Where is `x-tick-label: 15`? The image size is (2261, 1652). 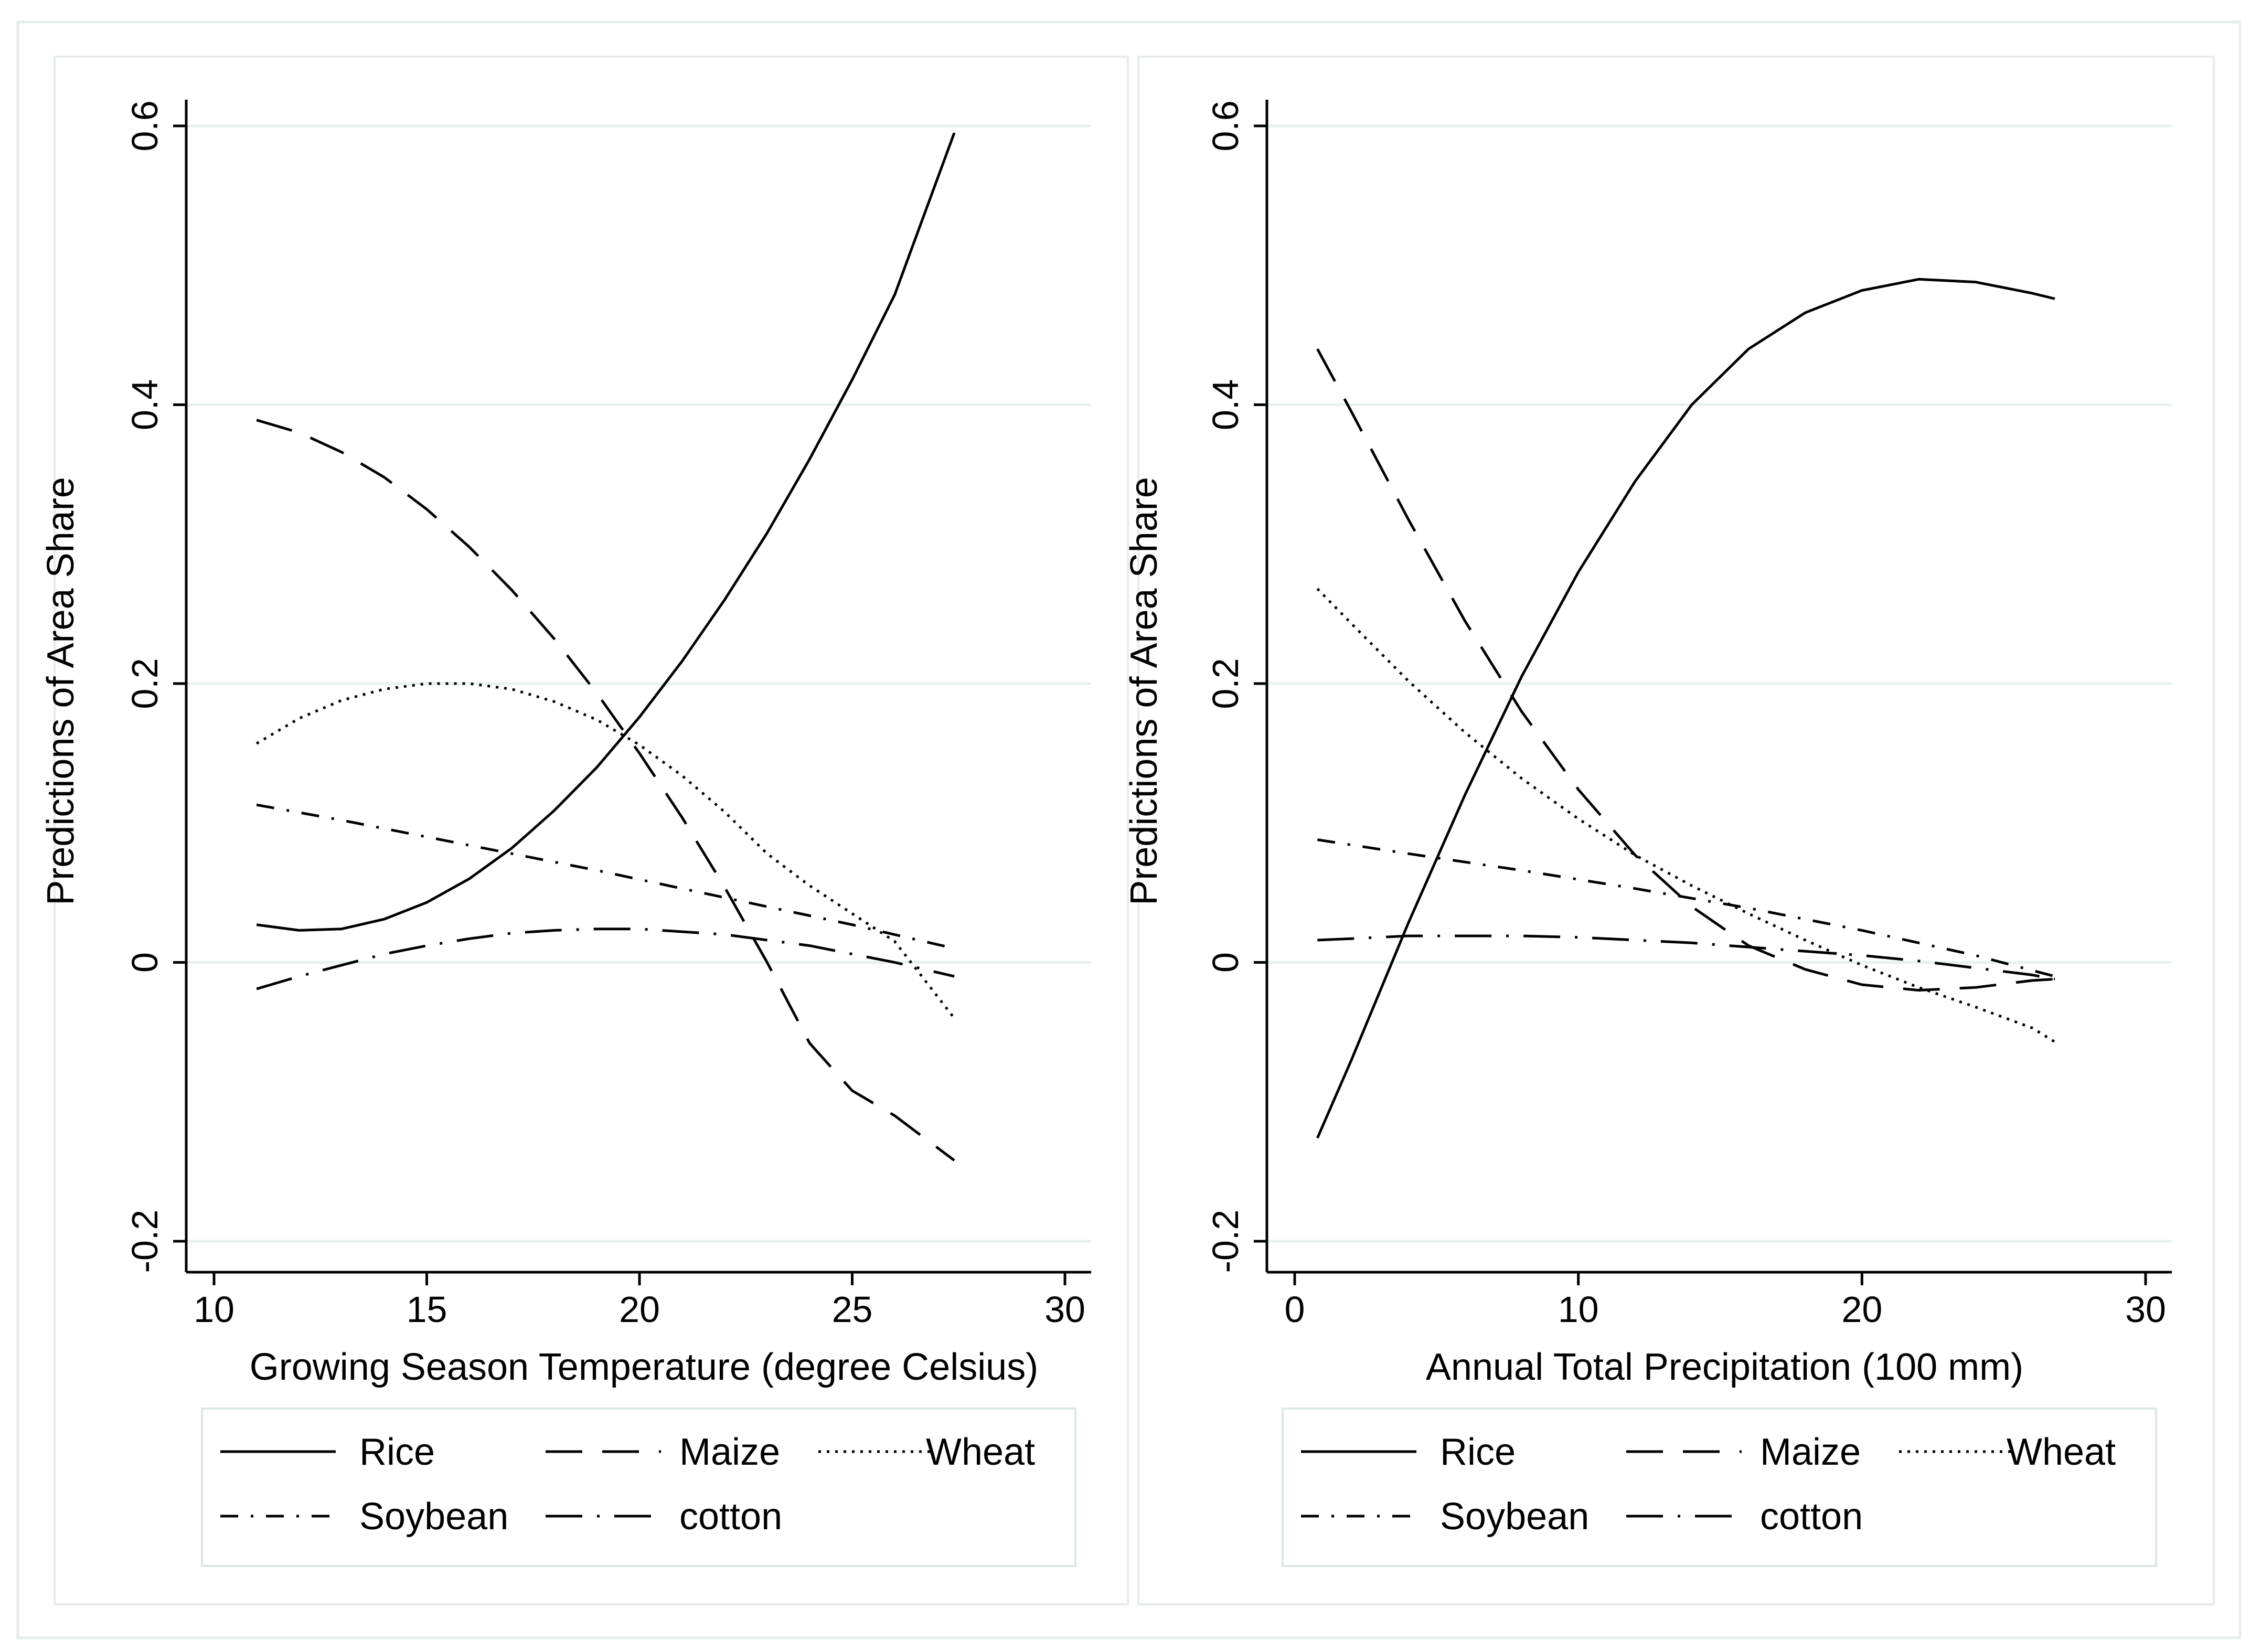
x-tick-label: 15 is located at coordinates (427, 1309).